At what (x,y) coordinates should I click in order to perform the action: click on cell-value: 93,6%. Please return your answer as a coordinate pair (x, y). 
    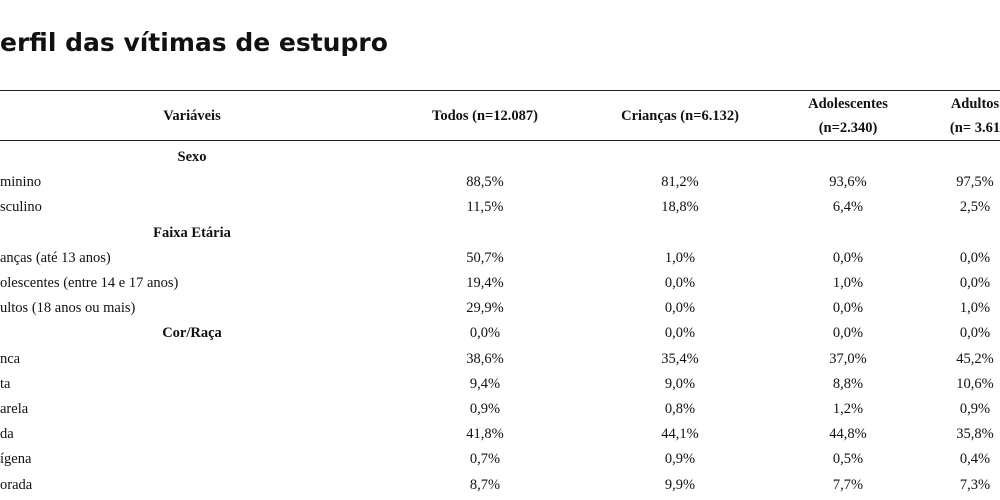
    Looking at the image, I should click on (848, 182).